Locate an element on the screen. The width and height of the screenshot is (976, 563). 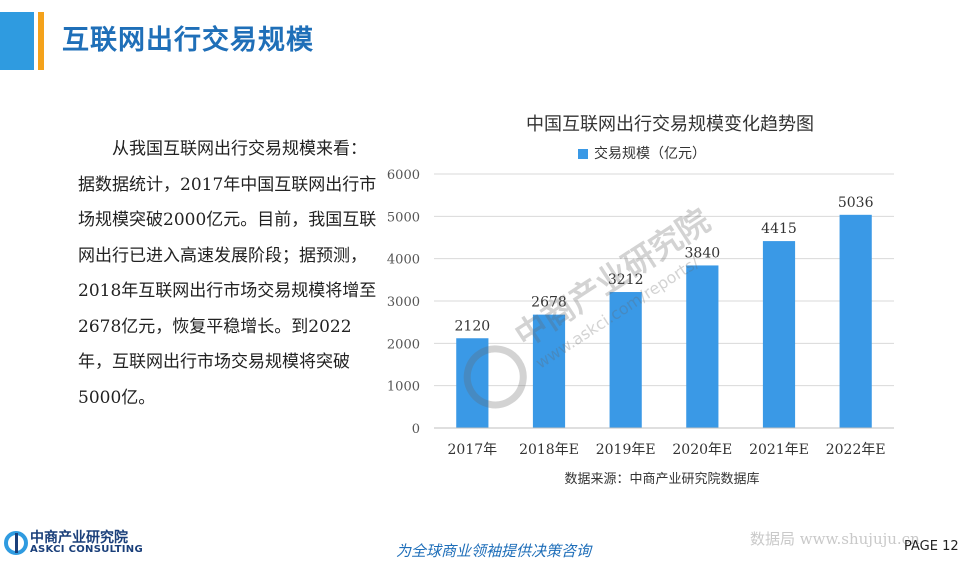
x-tick-label: 2018年E is located at coordinates (549, 450).